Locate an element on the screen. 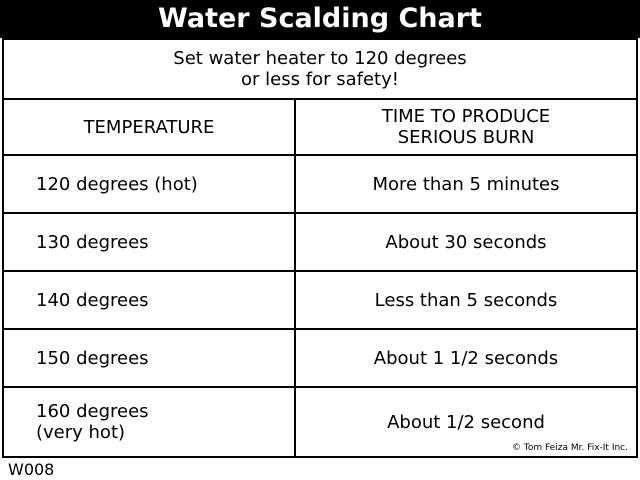 The height and width of the screenshot is (480, 640). cell-text: (very hot) is located at coordinates (81, 432).